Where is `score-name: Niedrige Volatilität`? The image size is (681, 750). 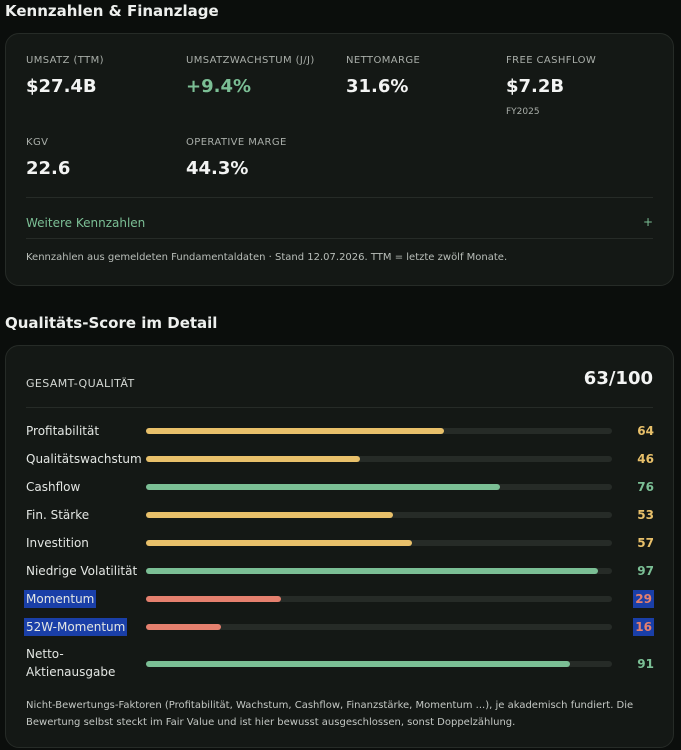
score-name: Niedrige Volatilität is located at coordinates (82, 571).